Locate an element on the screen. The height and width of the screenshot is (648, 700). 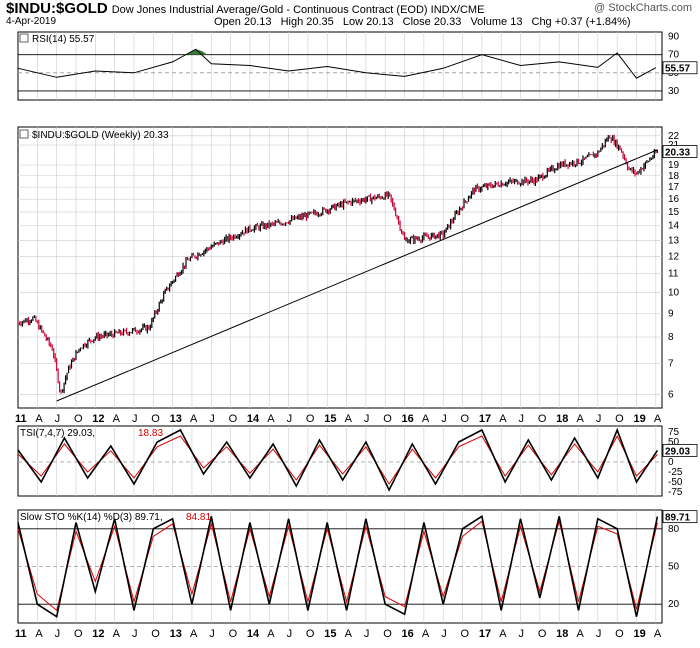
price-y-tick-label: 13 is located at coordinates (674, 240).